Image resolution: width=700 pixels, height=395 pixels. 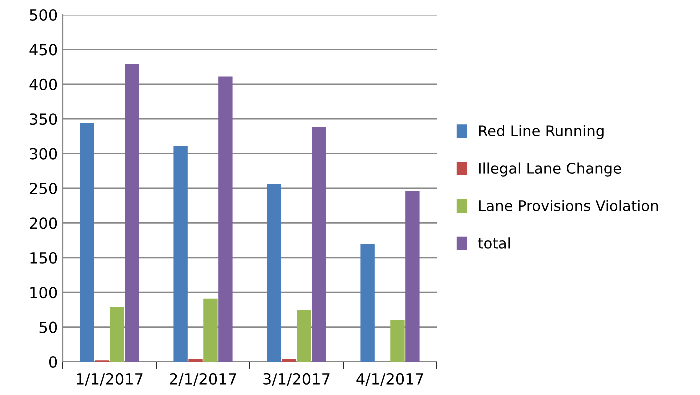 I want to click on x-tick-label: 4/1/2017, so click(x=390, y=379).